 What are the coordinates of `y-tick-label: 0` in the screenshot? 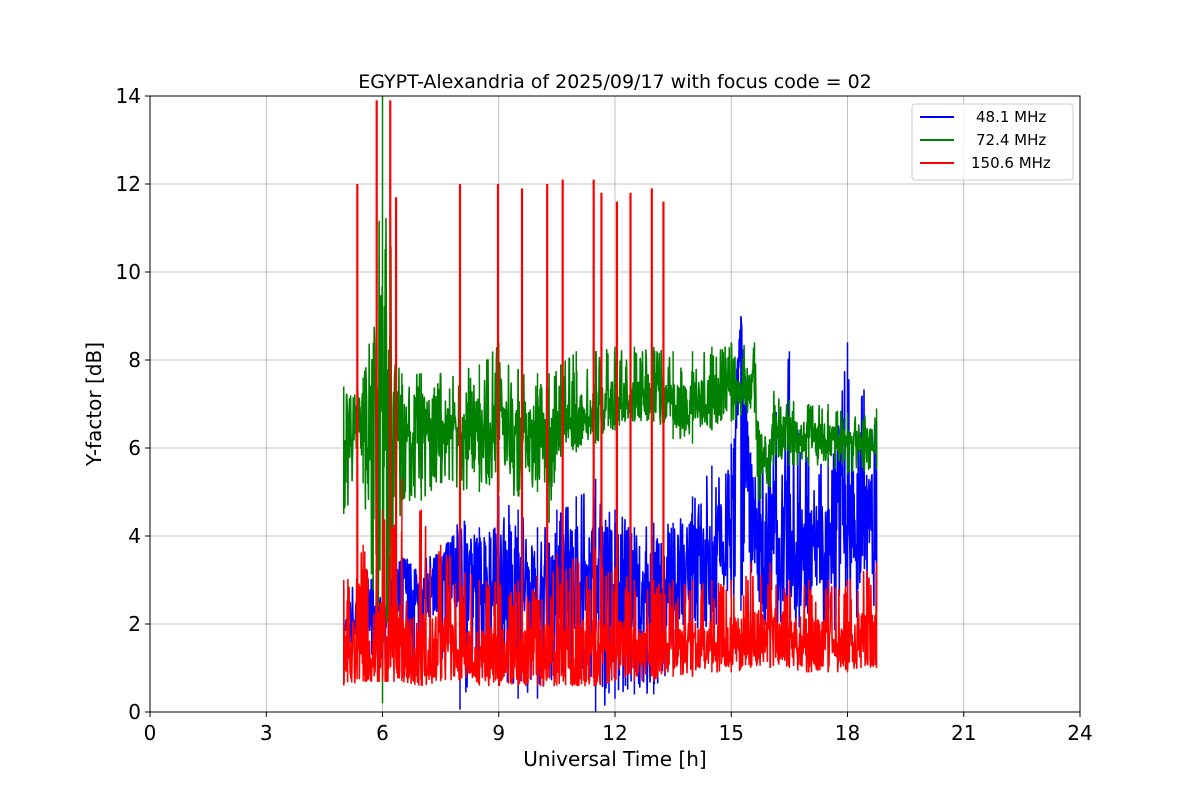 It's located at (134, 712).